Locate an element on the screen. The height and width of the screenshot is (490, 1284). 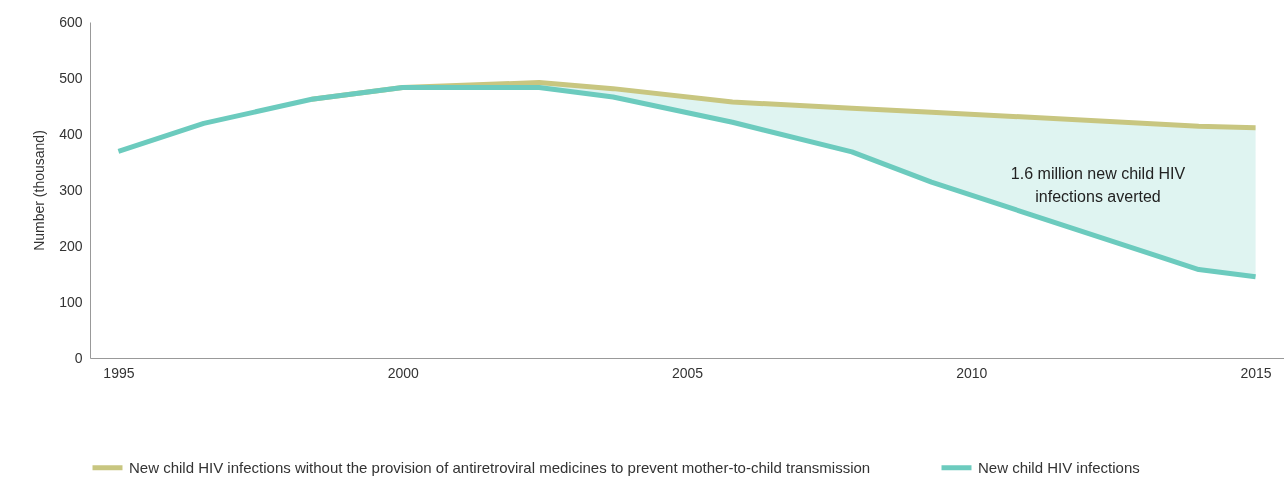
y-tick-label: 400 is located at coordinates (71, 133).